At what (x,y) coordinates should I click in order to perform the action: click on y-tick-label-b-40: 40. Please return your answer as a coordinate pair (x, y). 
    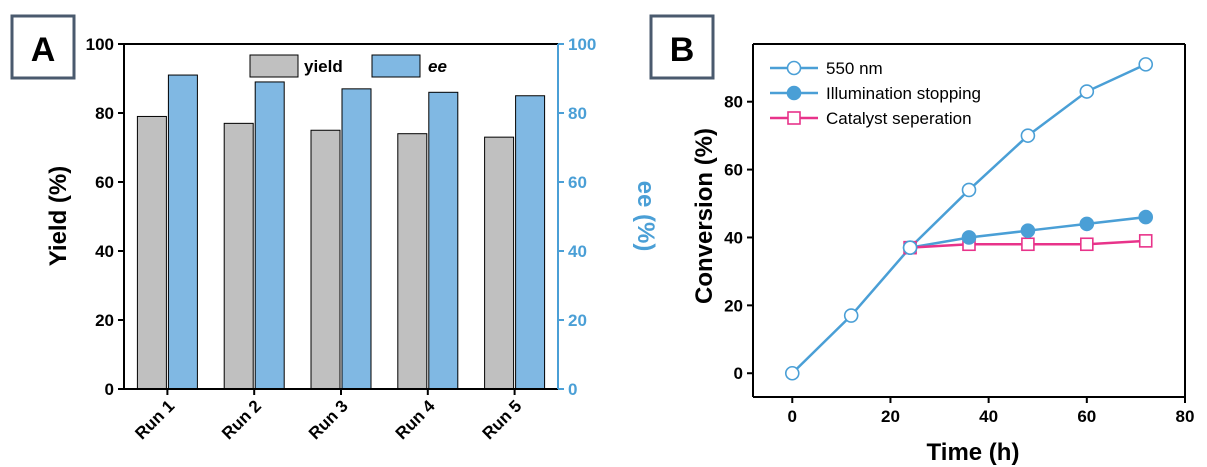
    Looking at the image, I should click on (733, 237).